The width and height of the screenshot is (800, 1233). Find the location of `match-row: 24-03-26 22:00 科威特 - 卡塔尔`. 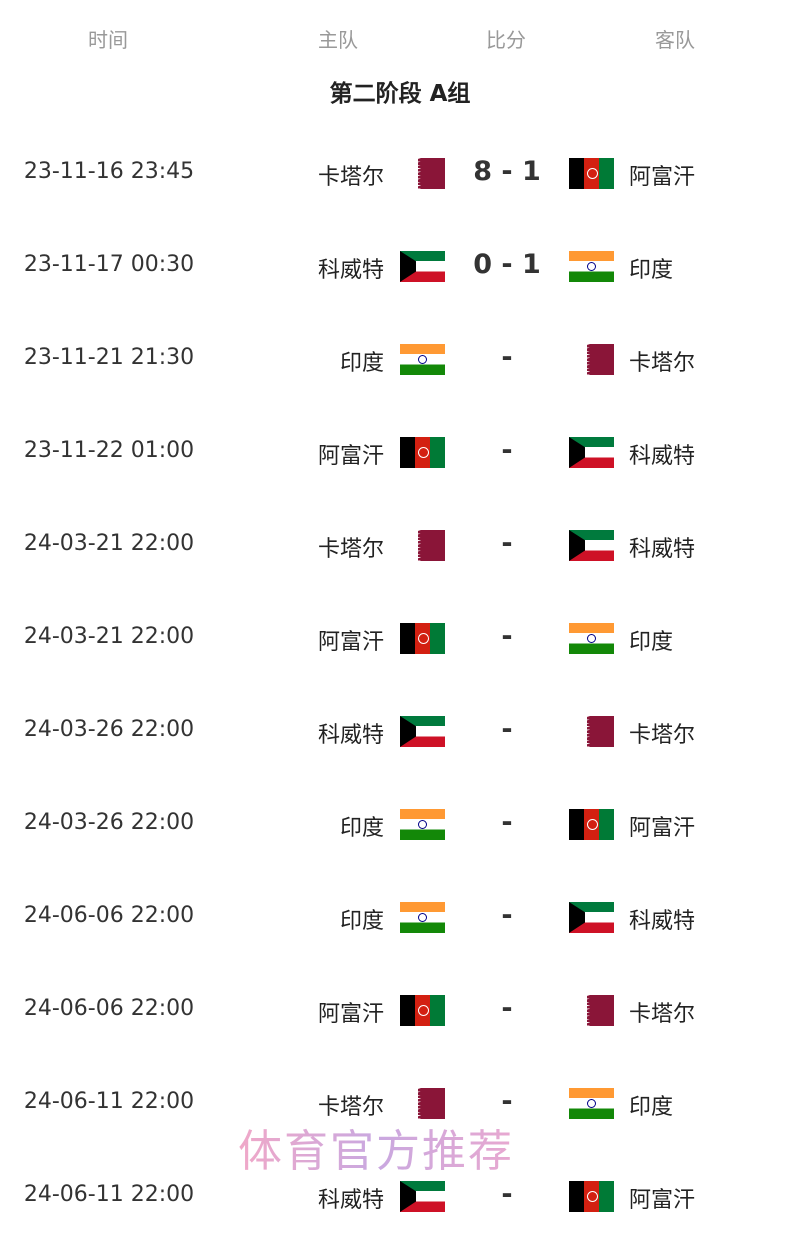

match-row: 24-03-26 22:00 科威特 - 卡塔尔 is located at coordinates (400, 731).